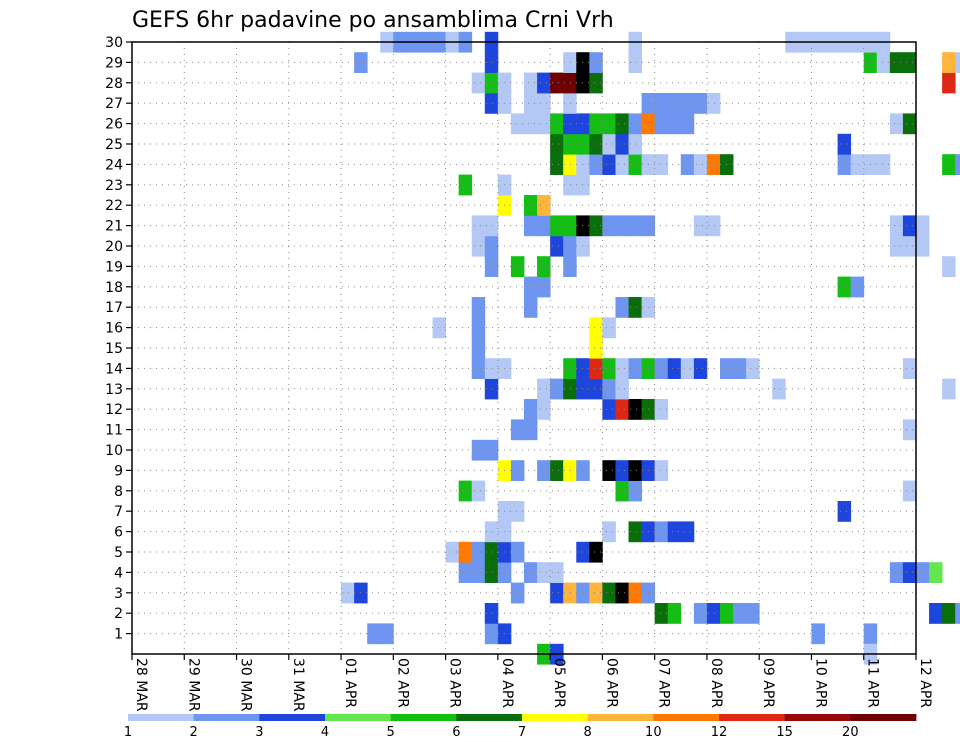  Describe the element at coordinates (194, 732) in the screenshot. I see `legend-tick-label: 2` at that location.